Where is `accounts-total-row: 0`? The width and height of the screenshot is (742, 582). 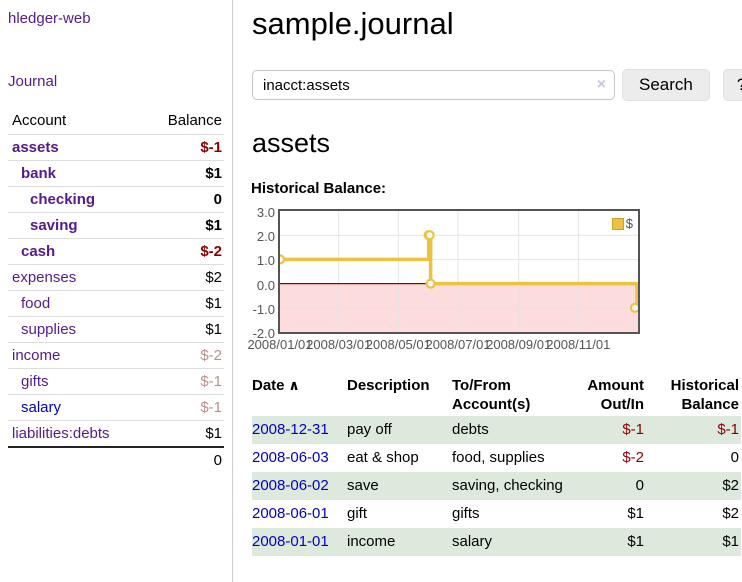 accounts-total-row: 0 is located at coordinates (116, 459).